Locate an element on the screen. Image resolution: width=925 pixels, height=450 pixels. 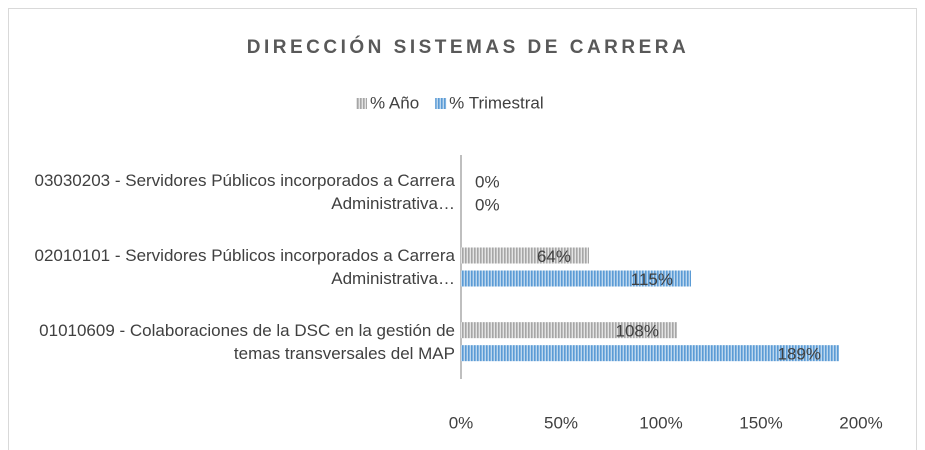
x-tick-label: 200% is located at coordinates (860, 422).